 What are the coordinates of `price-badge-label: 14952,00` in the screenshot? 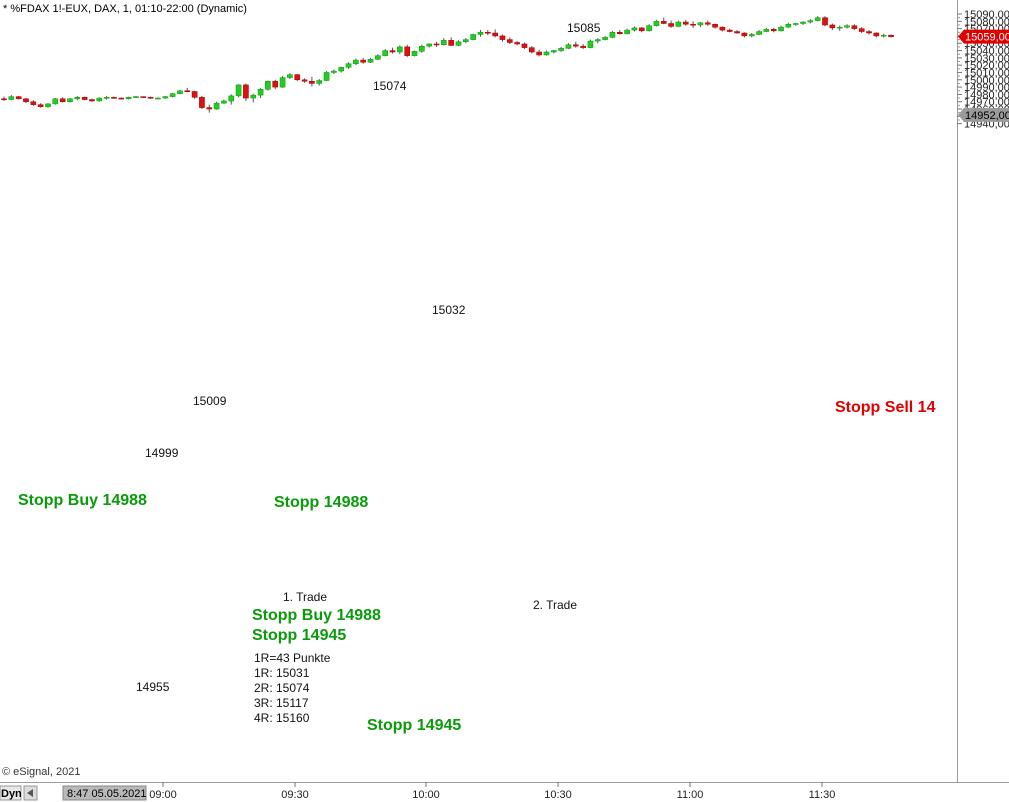 It's located at (987, 116).